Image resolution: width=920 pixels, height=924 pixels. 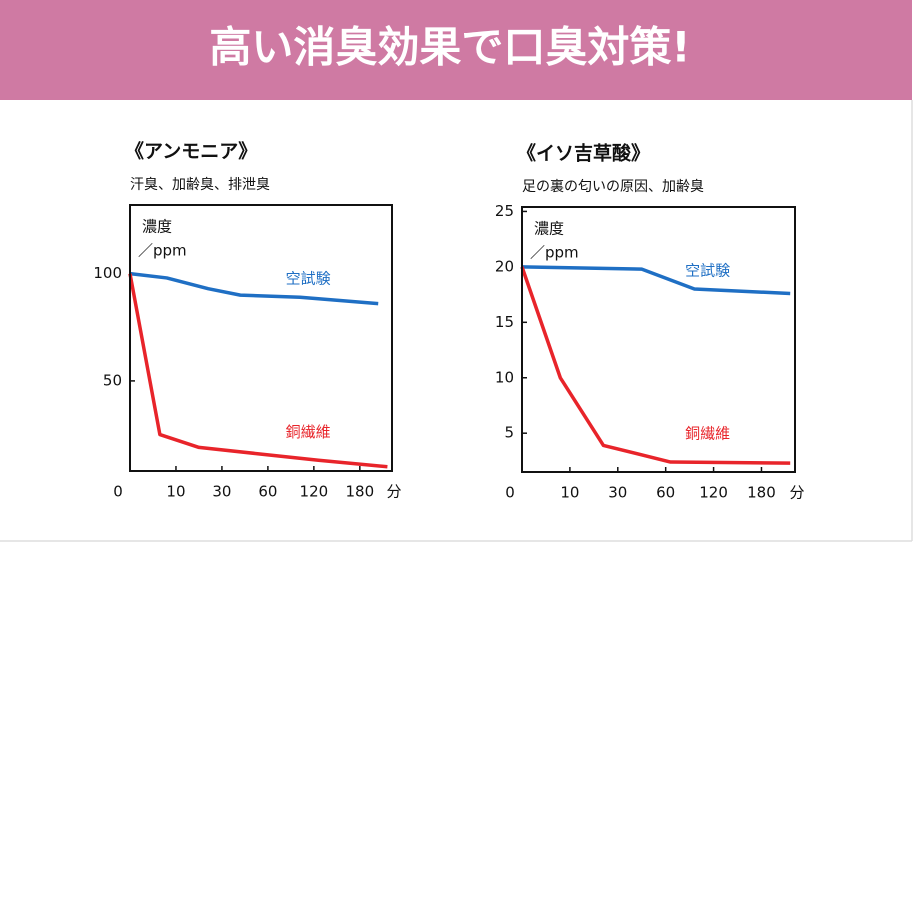 What do you see at coordinates (613, 186) in the screenshot?
I see `chart-subtitle: 足の裏の匂いの原因、加齢臭` at bounding box center [613, 186].